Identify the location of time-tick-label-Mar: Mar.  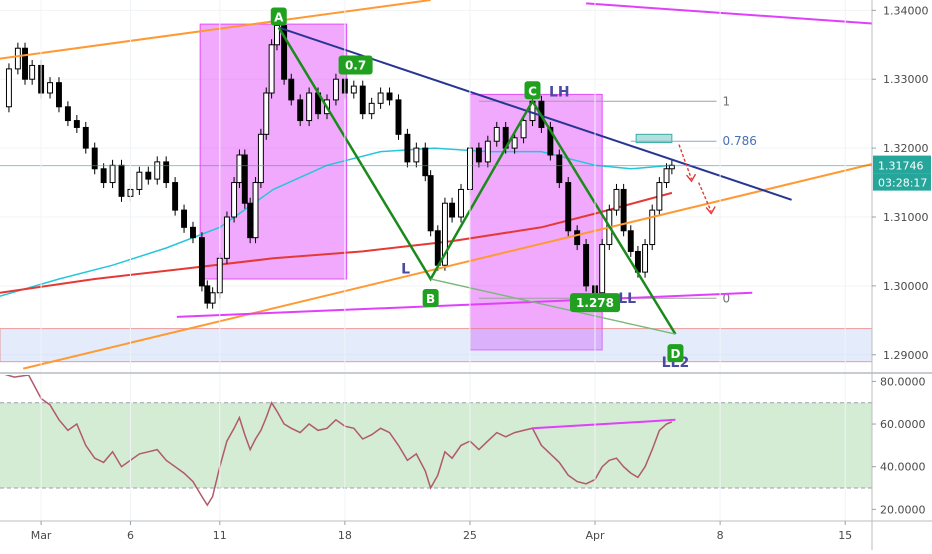
(41, 535).